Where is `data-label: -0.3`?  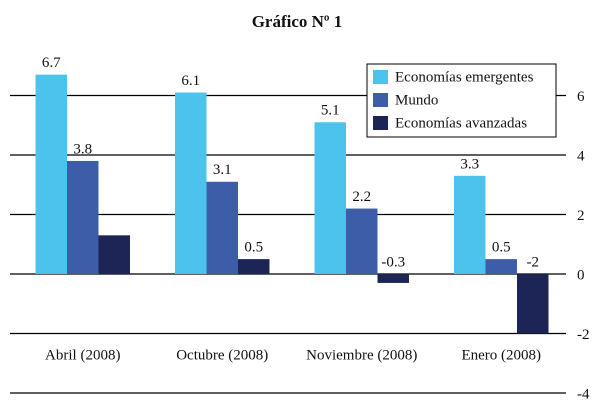
data-label: -0.3 is located at coordinates (393, 262).